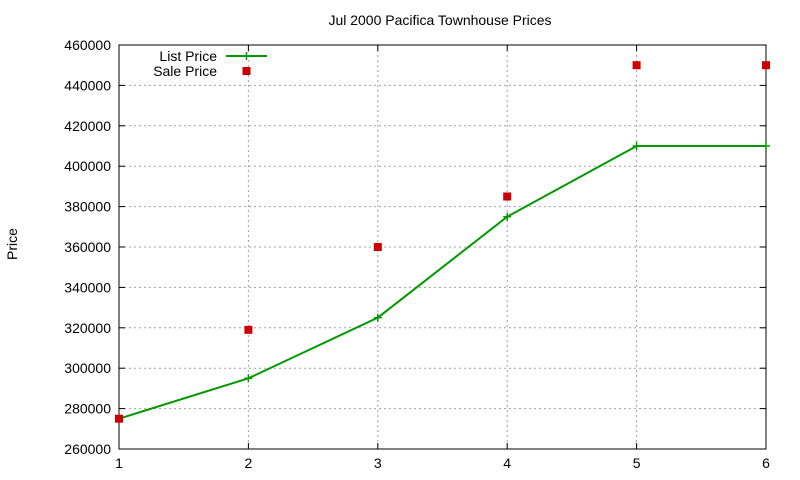 This screenshot has height=480, width=800. Describe the element at coordinates (87, 207) in the screenshot. I see `y-tick-label: 380000` at that location.